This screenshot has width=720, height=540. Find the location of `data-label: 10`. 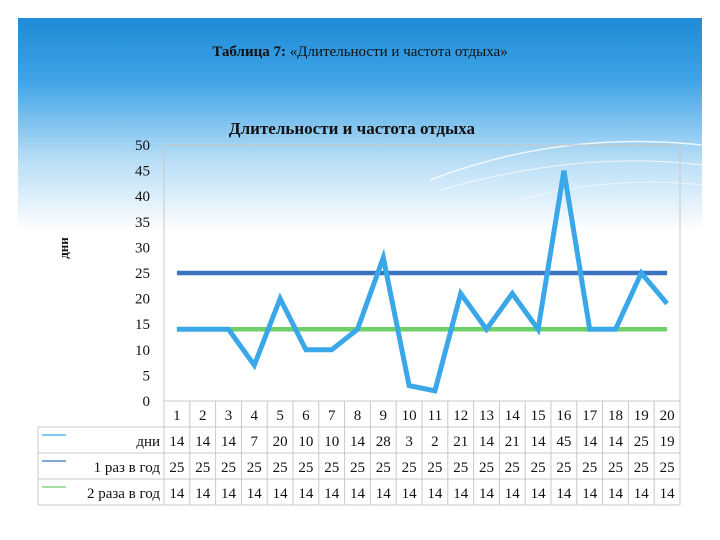

data-label: 10 is located at coordinates (331, 442).